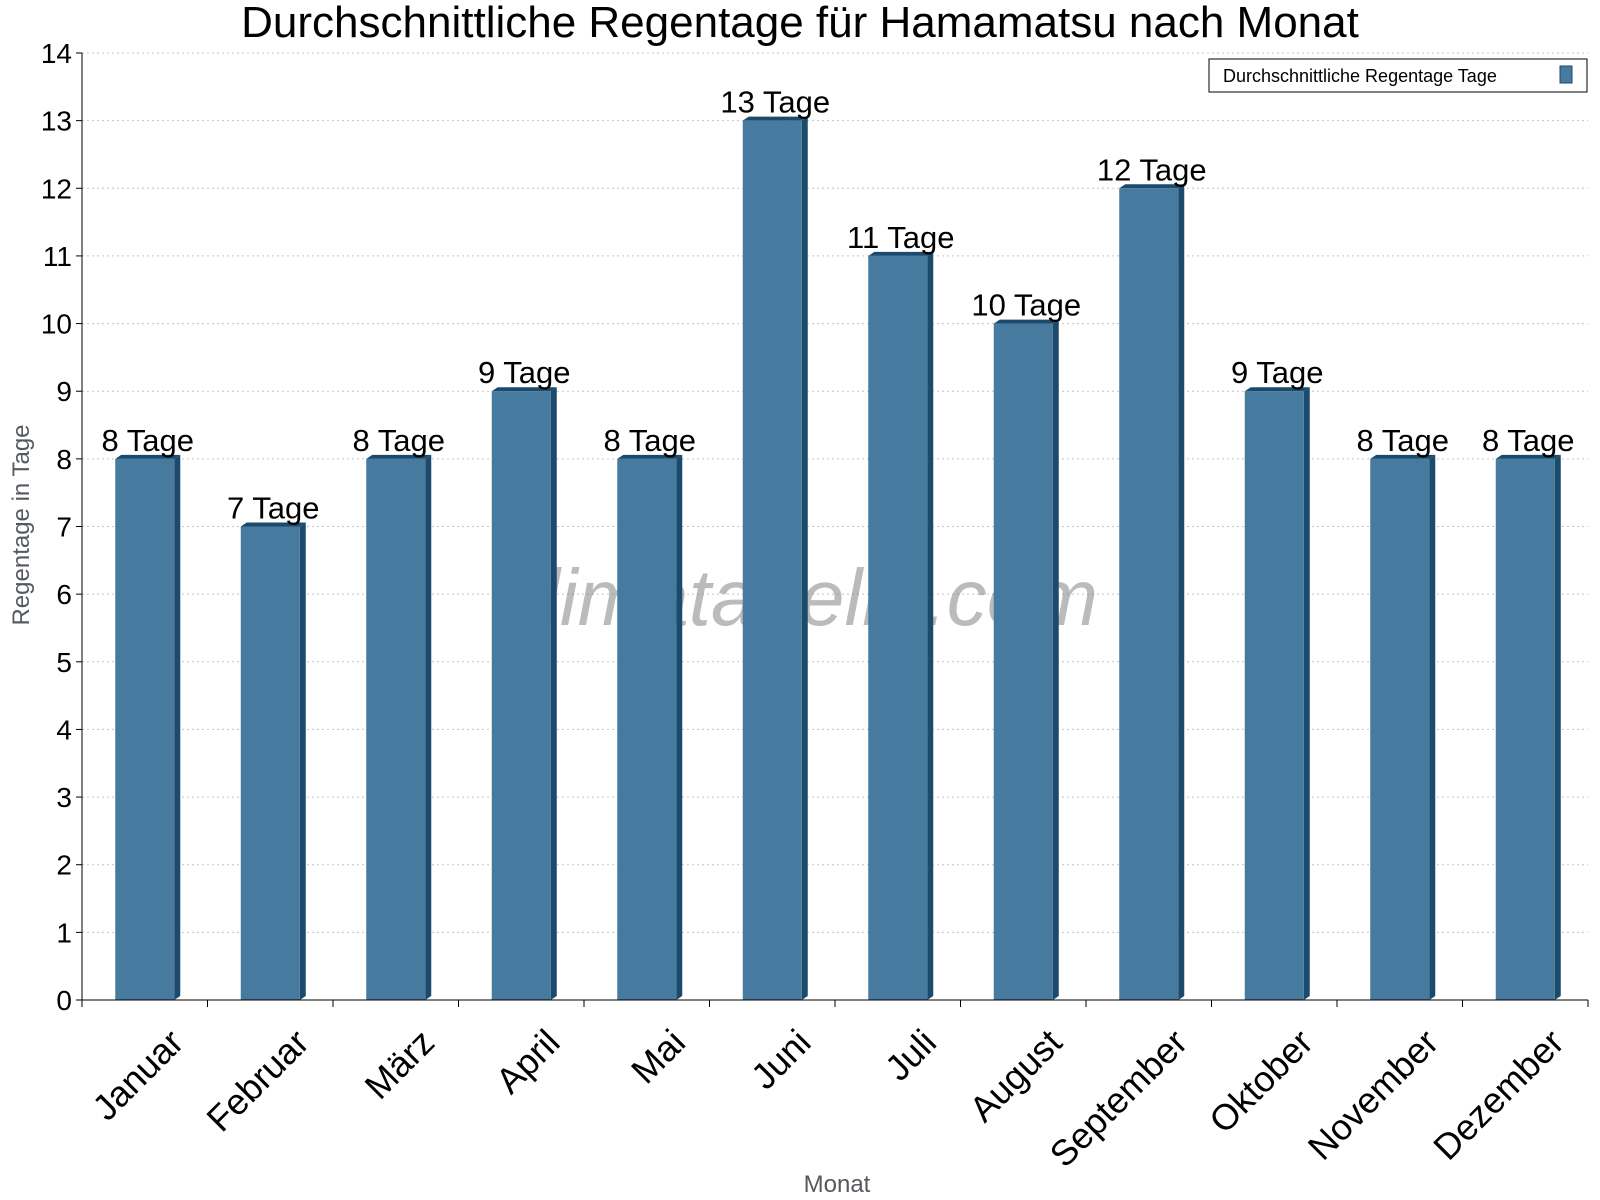 This screenshot has width=1600, height=1200. I want to click on x-tick-label: März, so click(400, 1064).